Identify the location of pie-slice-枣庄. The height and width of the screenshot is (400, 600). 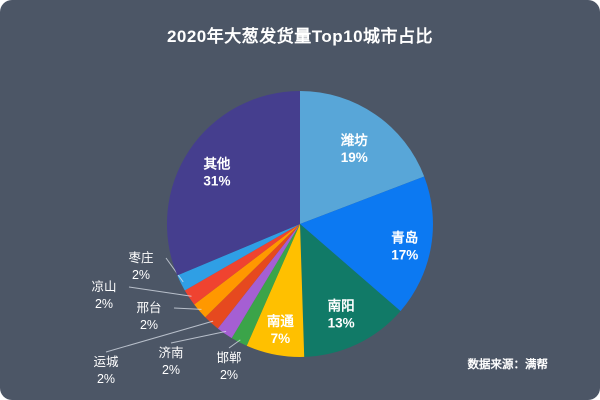
(238, 257).